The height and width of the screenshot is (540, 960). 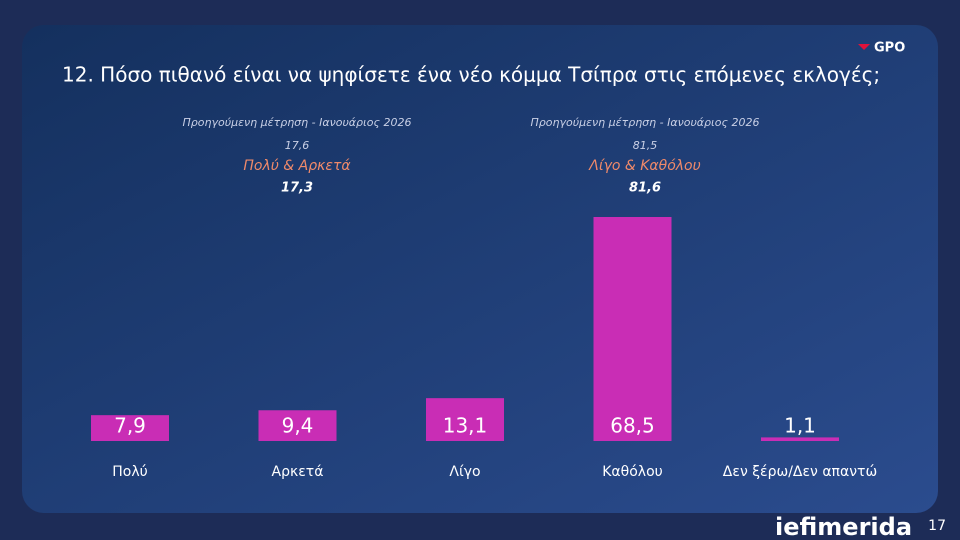 What do you see at coordinates (465, 426) in the screenshot?
I see `value-label: 13,1` at bounding box center [465, 426].